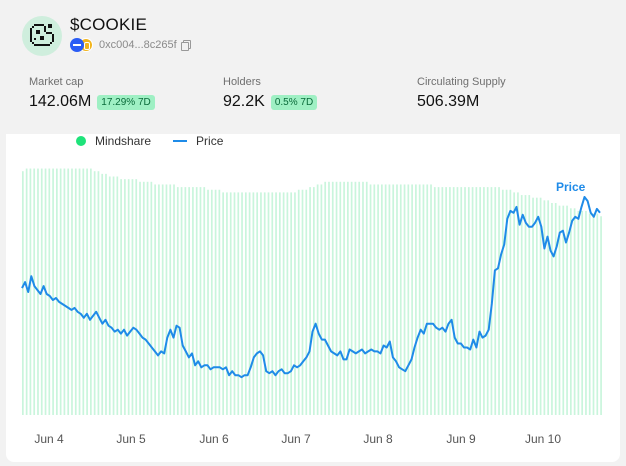  Describe the element at coordinates (108, 24) in the screenshot. I see `token-ticker: $COOKIE` at that location.